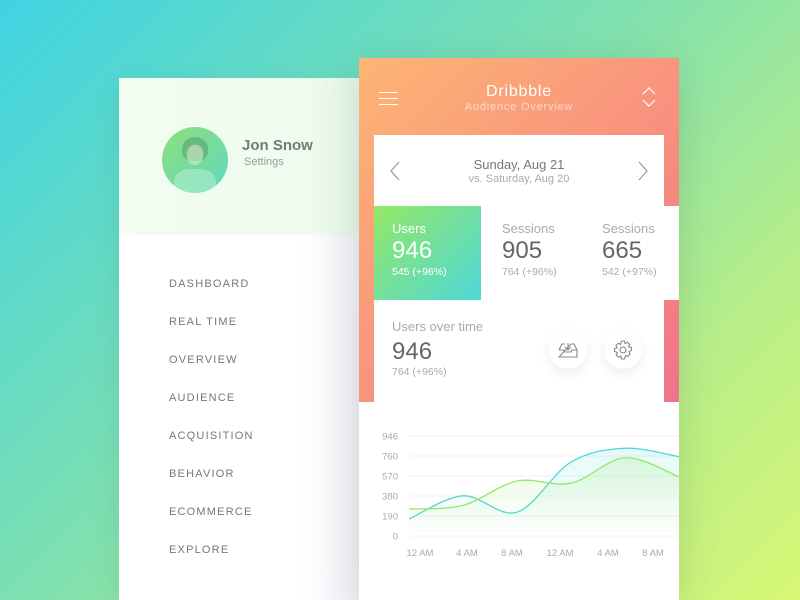 This screenshot has width=800, height=600. I want to click on inbox-download-icon, so click(568, 350).